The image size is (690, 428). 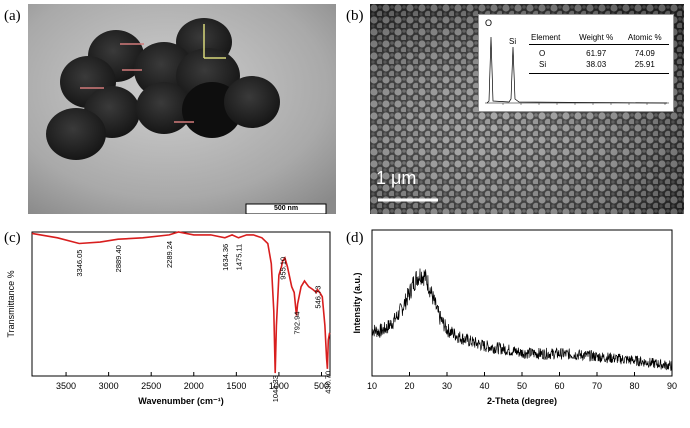 I want to click on xrd-x-tick-label: 60, so click(x=559, y=386).